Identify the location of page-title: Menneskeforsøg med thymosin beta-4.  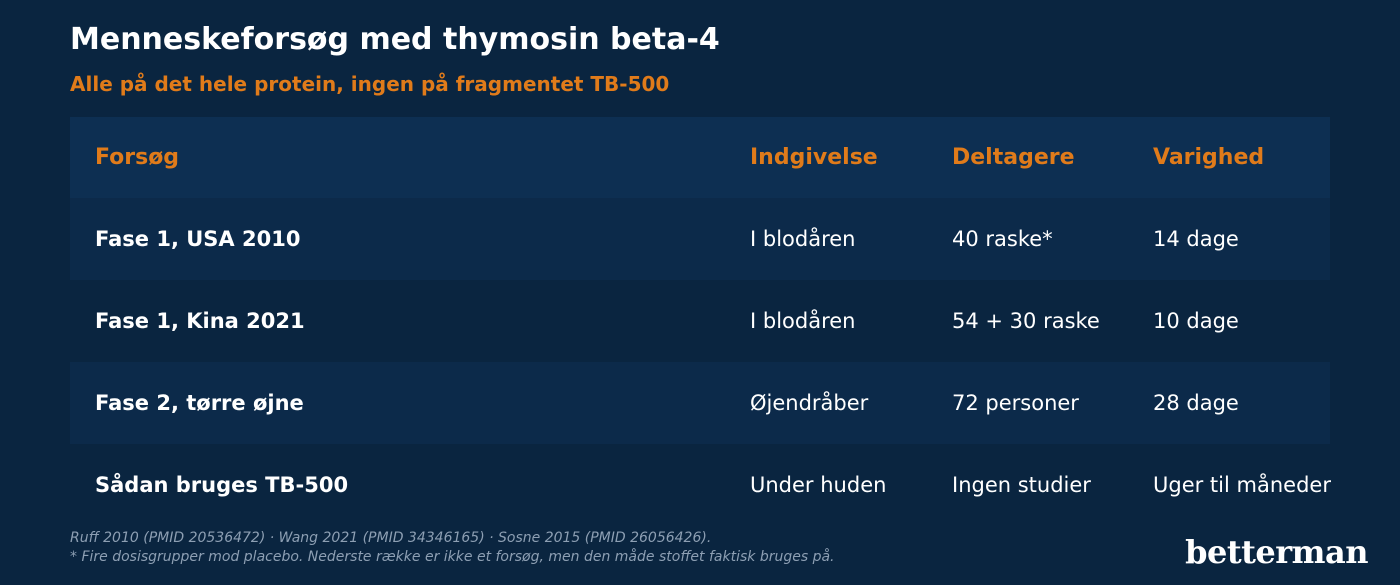
(395, 39).